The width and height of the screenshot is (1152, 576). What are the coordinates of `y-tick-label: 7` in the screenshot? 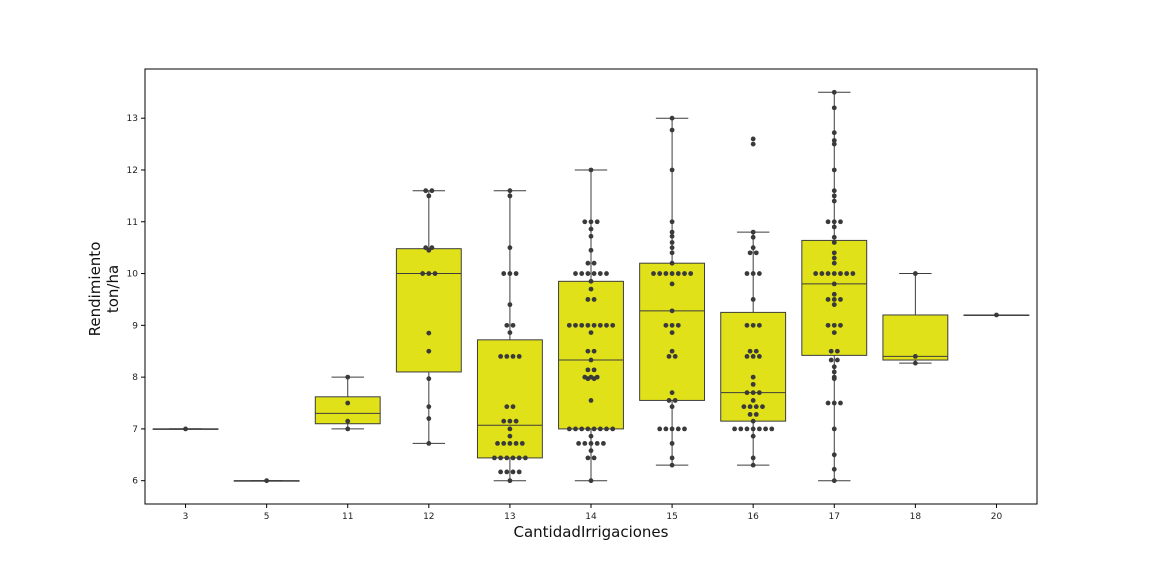 It's located at (135, 430).